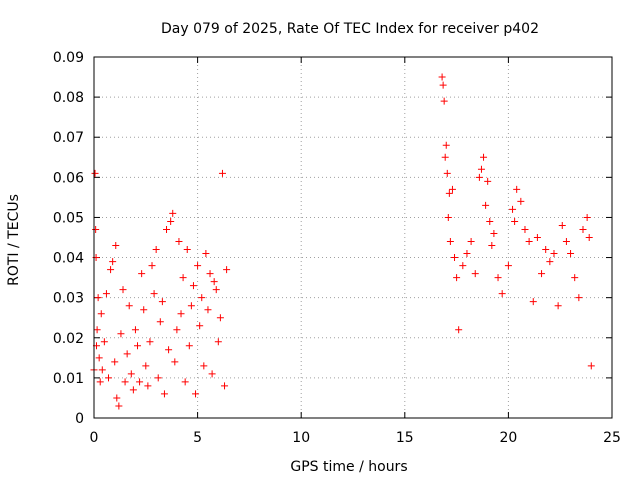 The width and height of the screenshot is (640, 480). I want to click on x-tick-label: 15, so click(405, 438).